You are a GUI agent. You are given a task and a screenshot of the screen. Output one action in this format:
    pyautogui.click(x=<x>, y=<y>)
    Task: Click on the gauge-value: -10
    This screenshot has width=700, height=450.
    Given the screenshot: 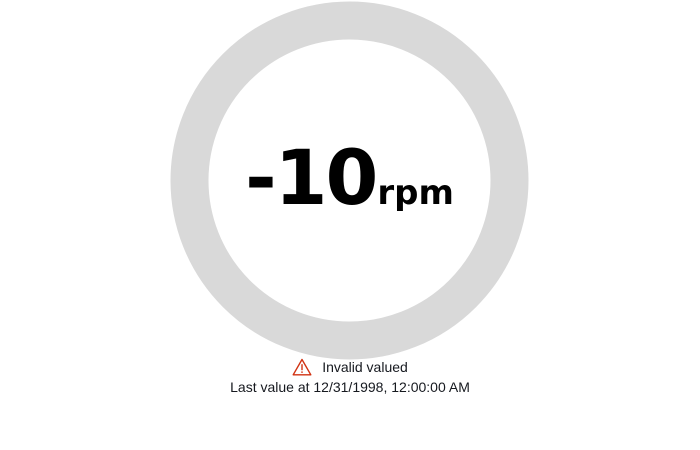 What is the action you would take?
    pyautogui.click(x=311, y=177)
    